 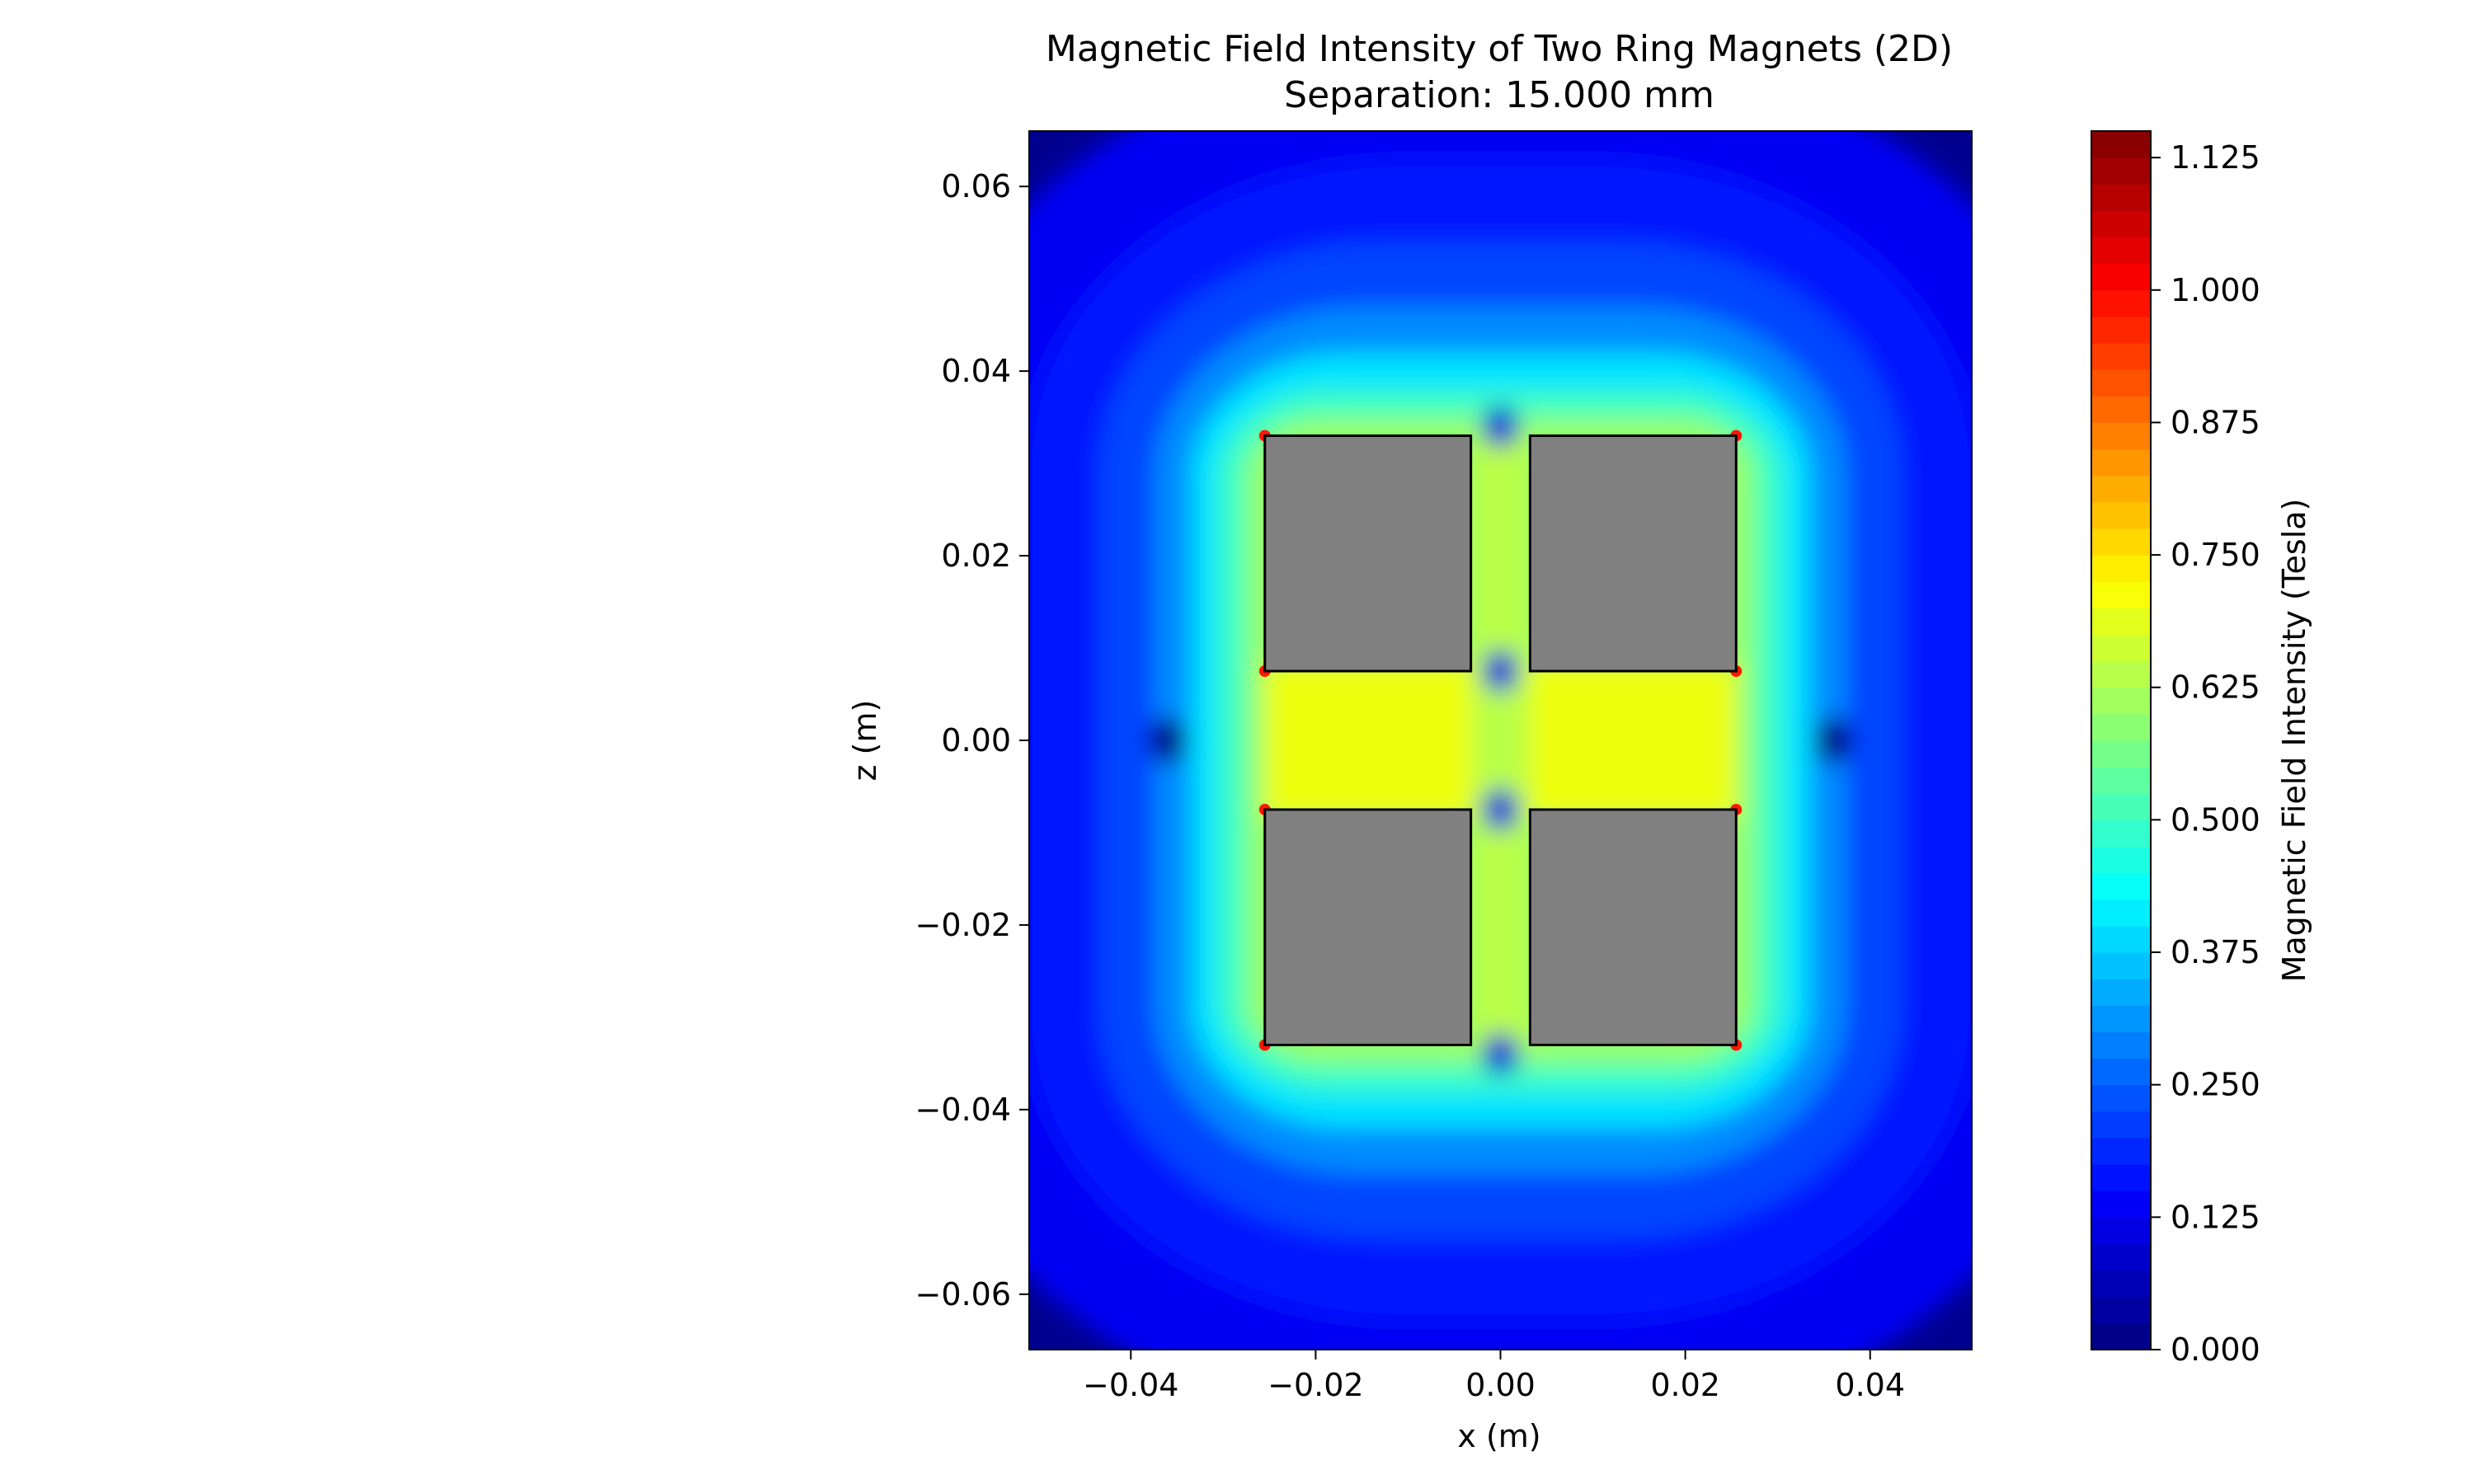 What do you see at coordinates (2215, 157) in the screenshot?
I see `colorbar-tick-label: 1.125` at bounding box center [2215, 157].